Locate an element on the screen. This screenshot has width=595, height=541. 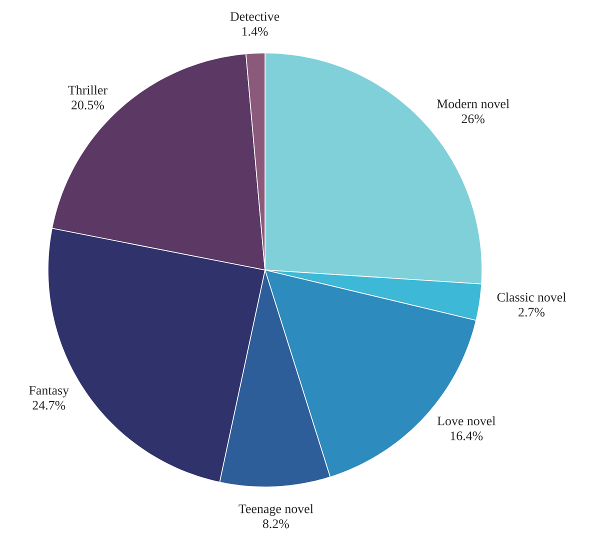
slice-label: Classic novel is located at coordinates (531, 297).